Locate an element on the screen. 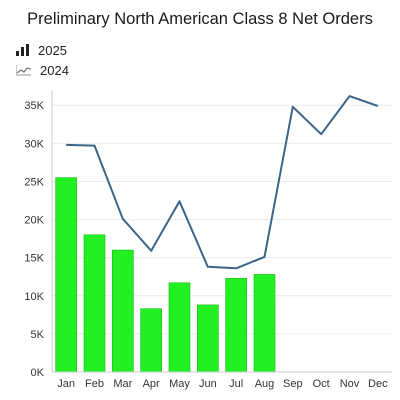  x-tick-label: Dec is located at coordinates (378, 384).